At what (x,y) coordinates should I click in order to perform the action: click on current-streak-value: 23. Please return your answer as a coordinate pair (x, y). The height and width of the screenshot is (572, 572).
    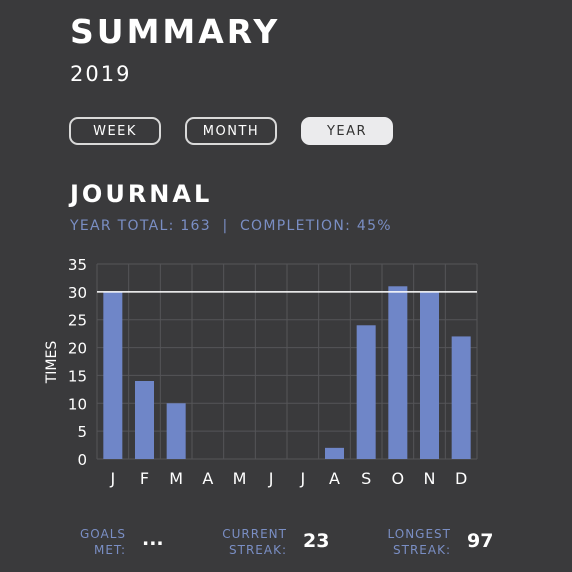
    Looking at the image, I should click on (316, 541).